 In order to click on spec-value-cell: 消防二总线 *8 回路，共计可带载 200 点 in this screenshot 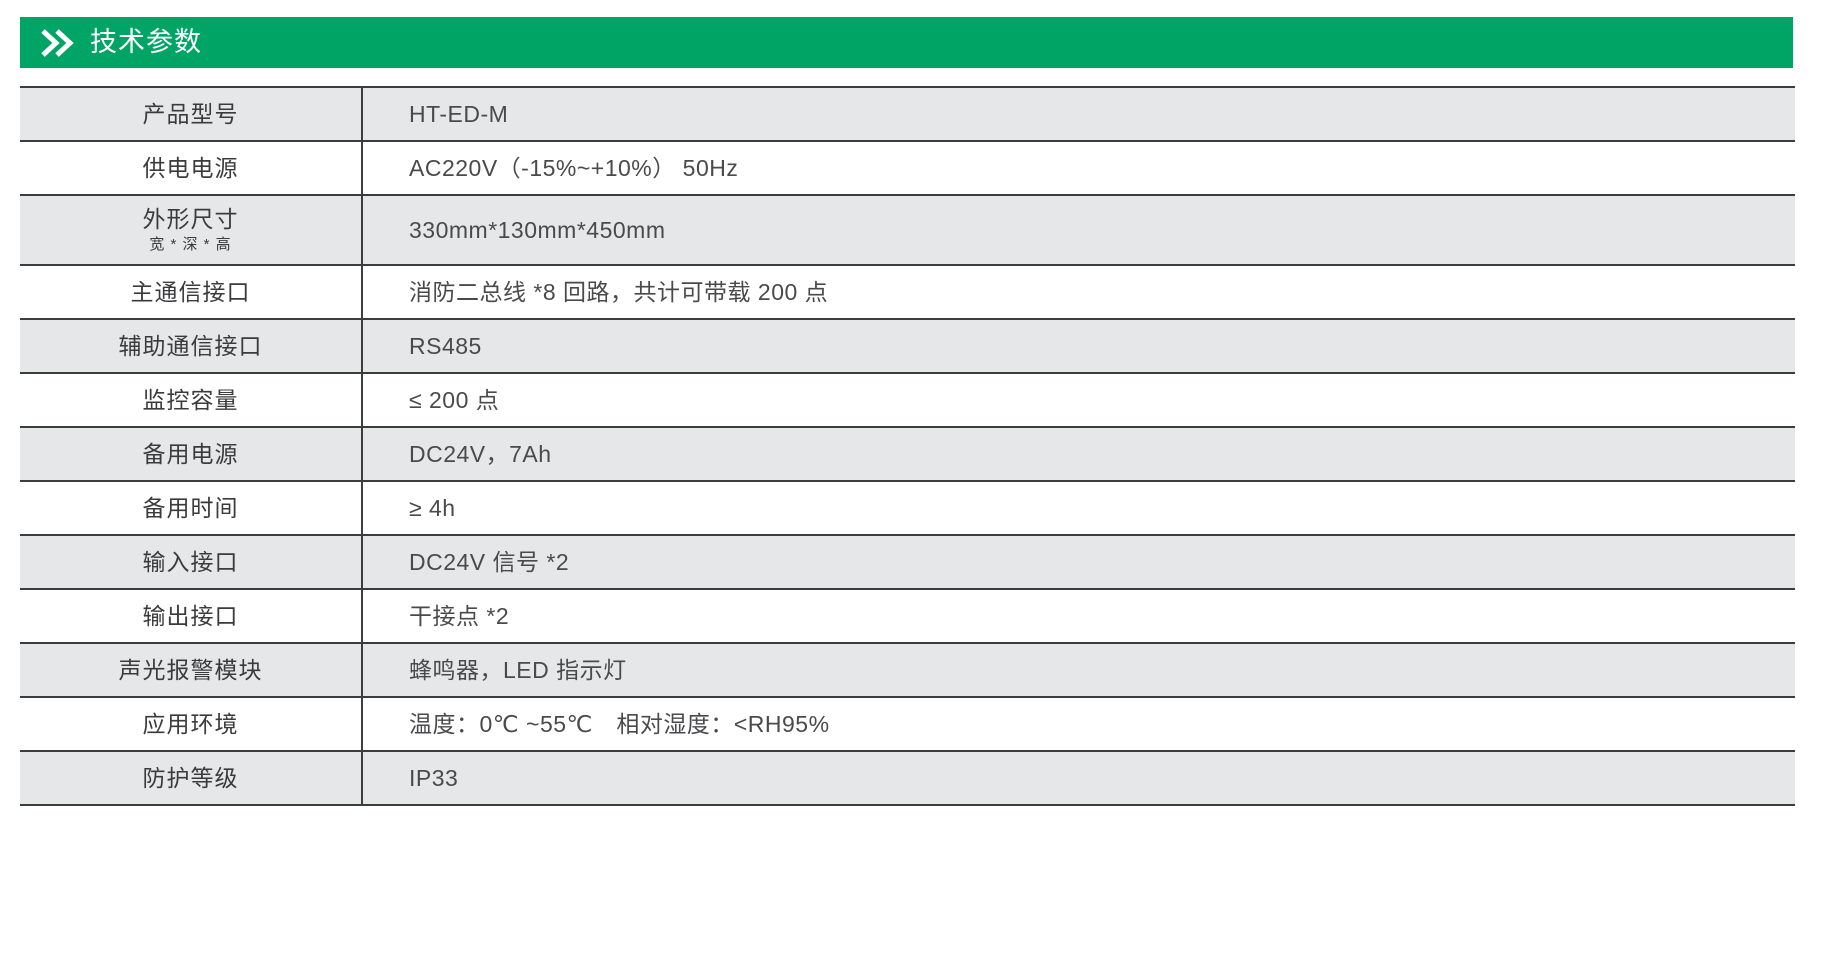, I will do `click(1078, 292)`.